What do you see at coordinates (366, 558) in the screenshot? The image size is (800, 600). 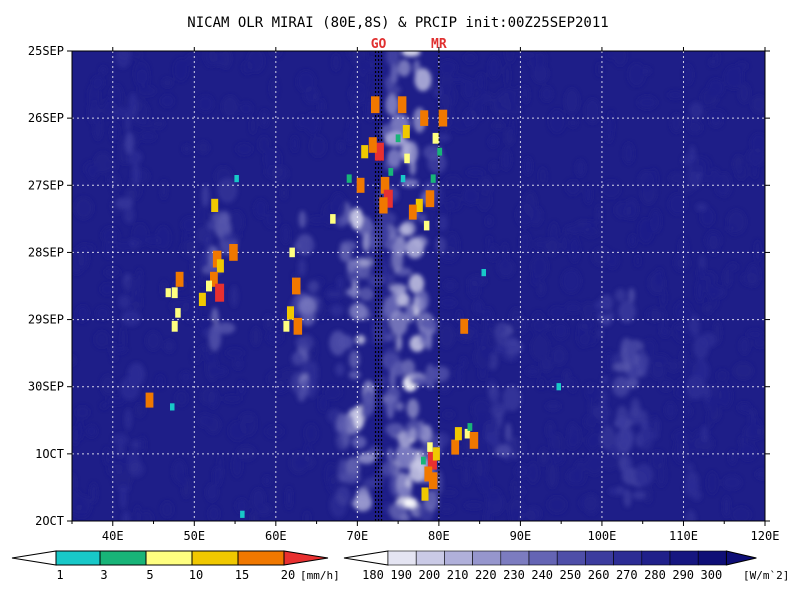 I see `olr-colorbar-low-arrow` at bounding box center [366, 558].